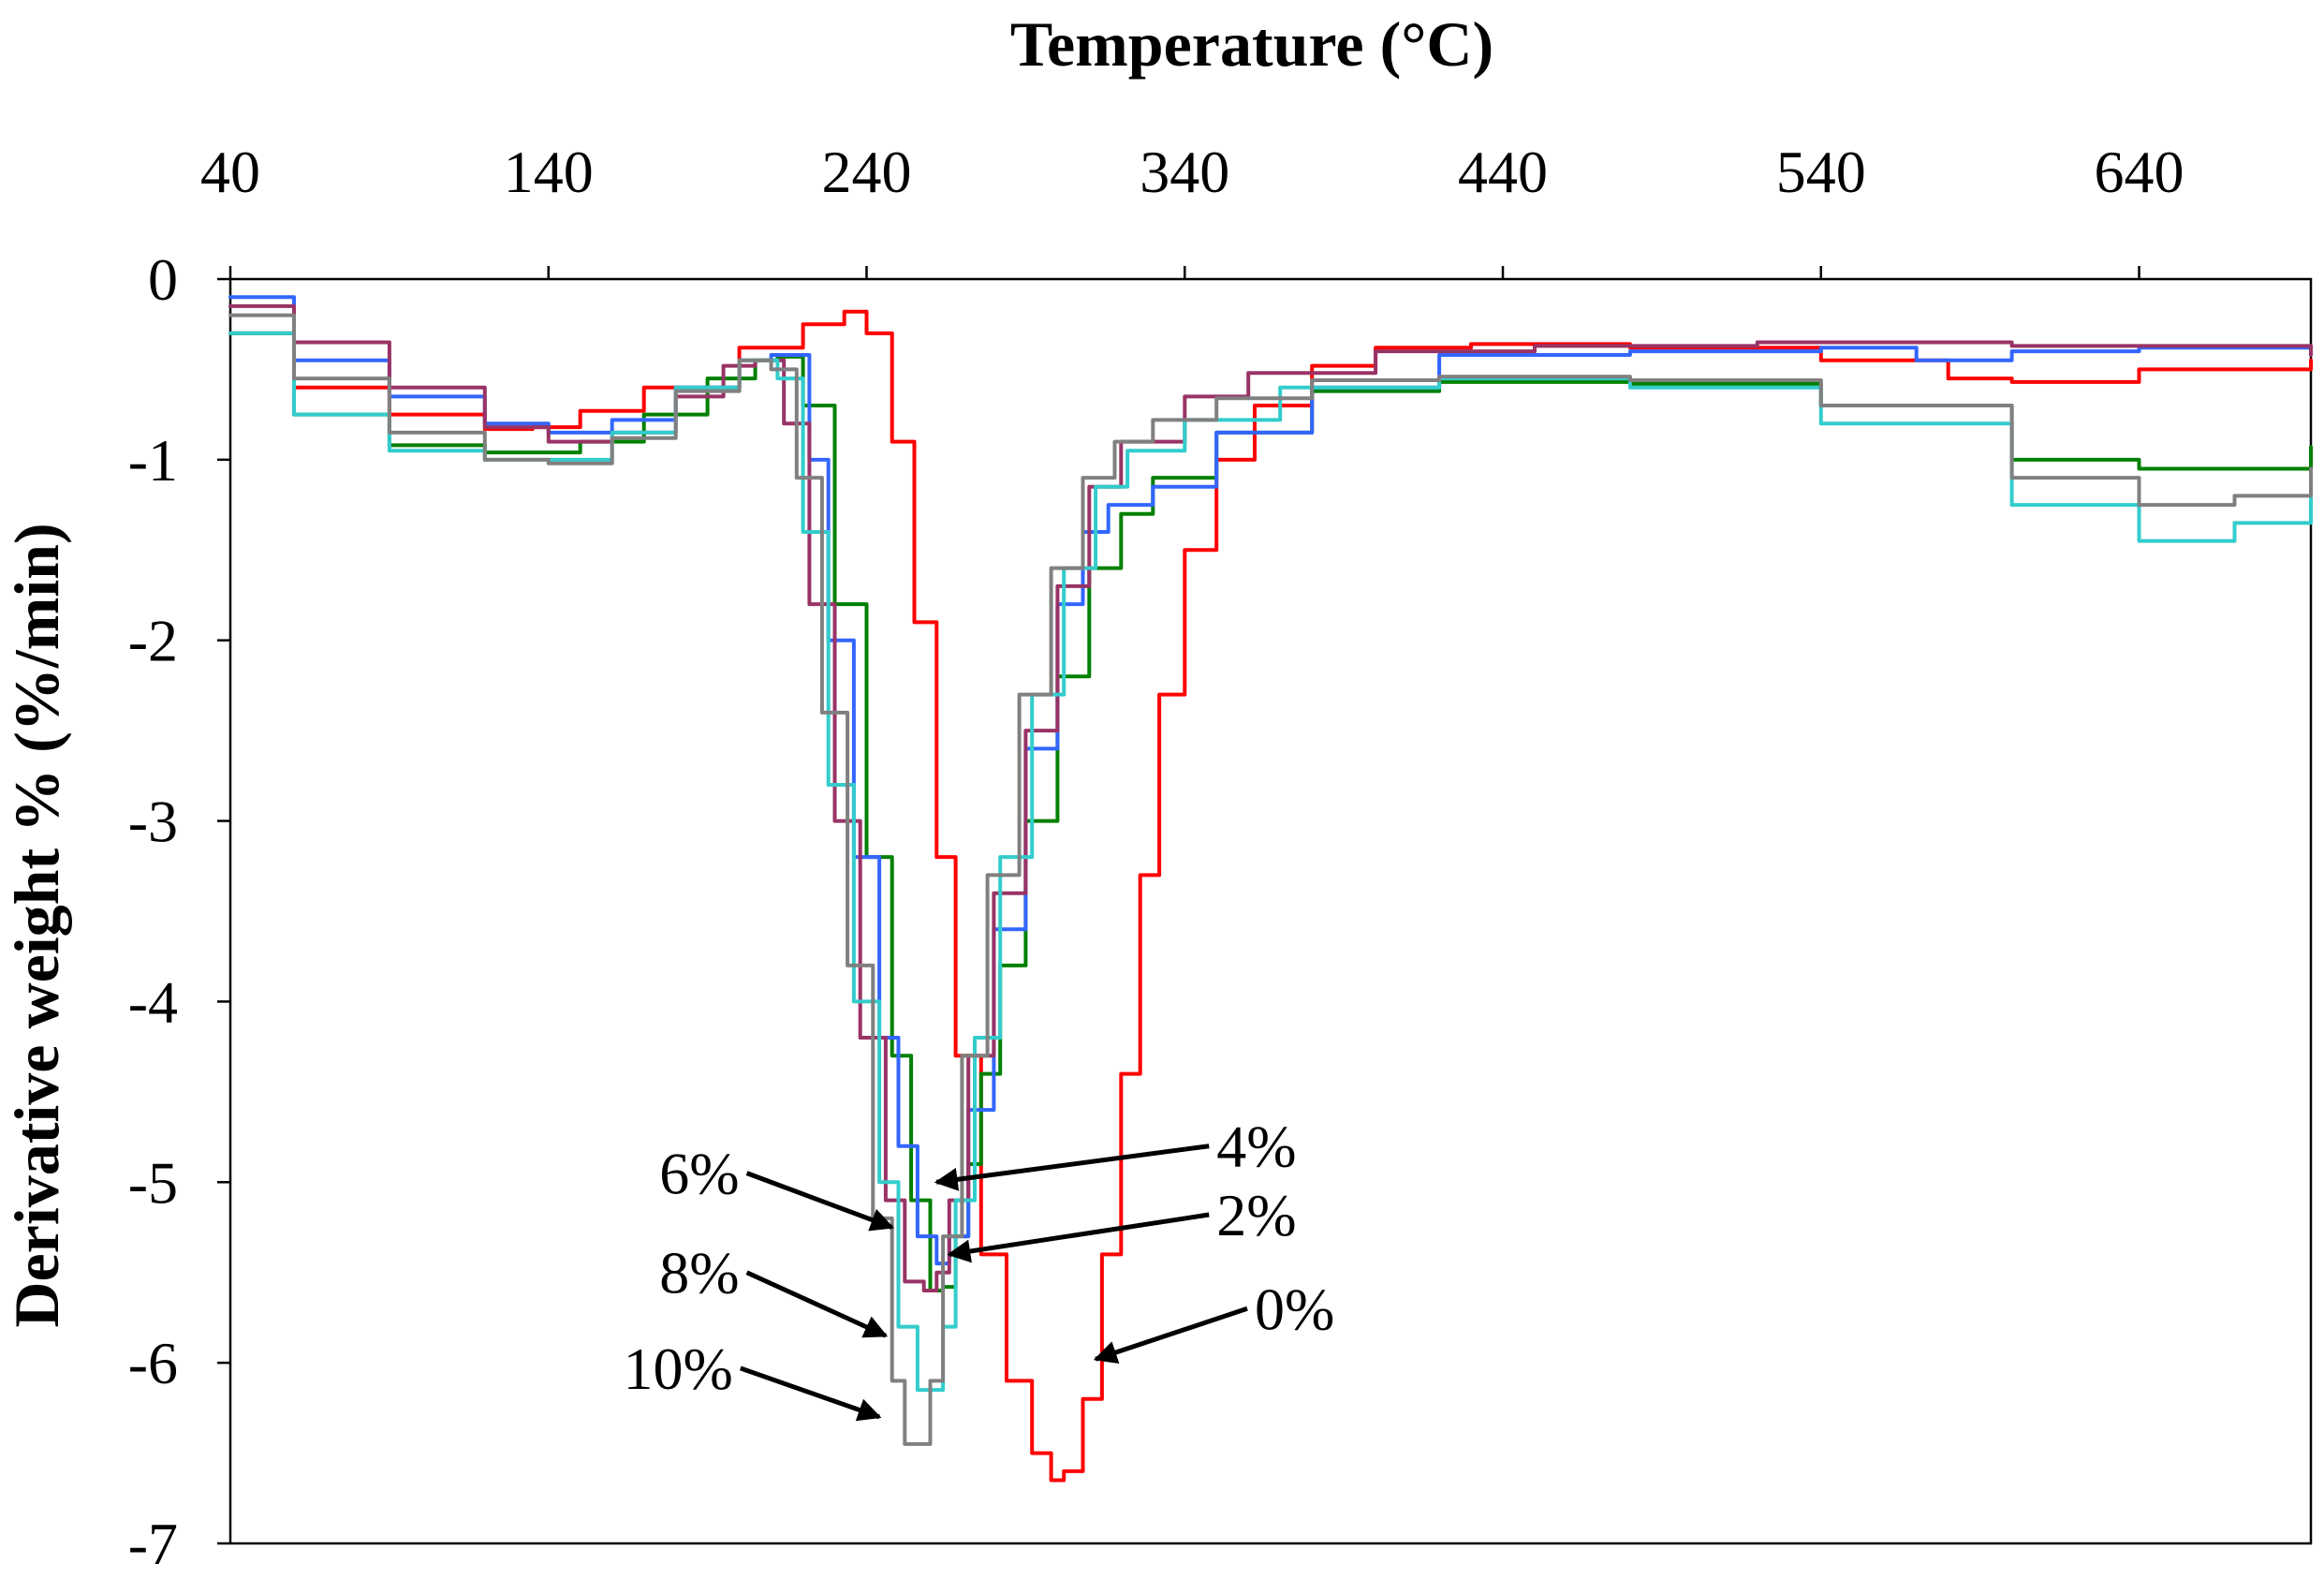  Describe the element at coordinates (153, 1544) in the screenshot. I see `y-tick-label: -7` at that location.